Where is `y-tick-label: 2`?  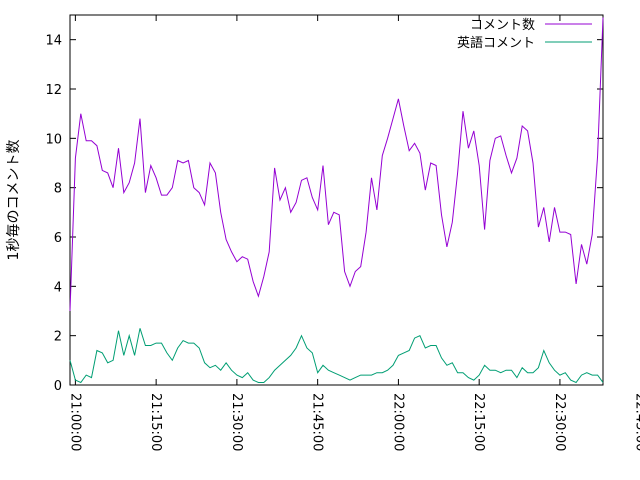
y-tick-label: 2 is located at coordinates (58, 337).